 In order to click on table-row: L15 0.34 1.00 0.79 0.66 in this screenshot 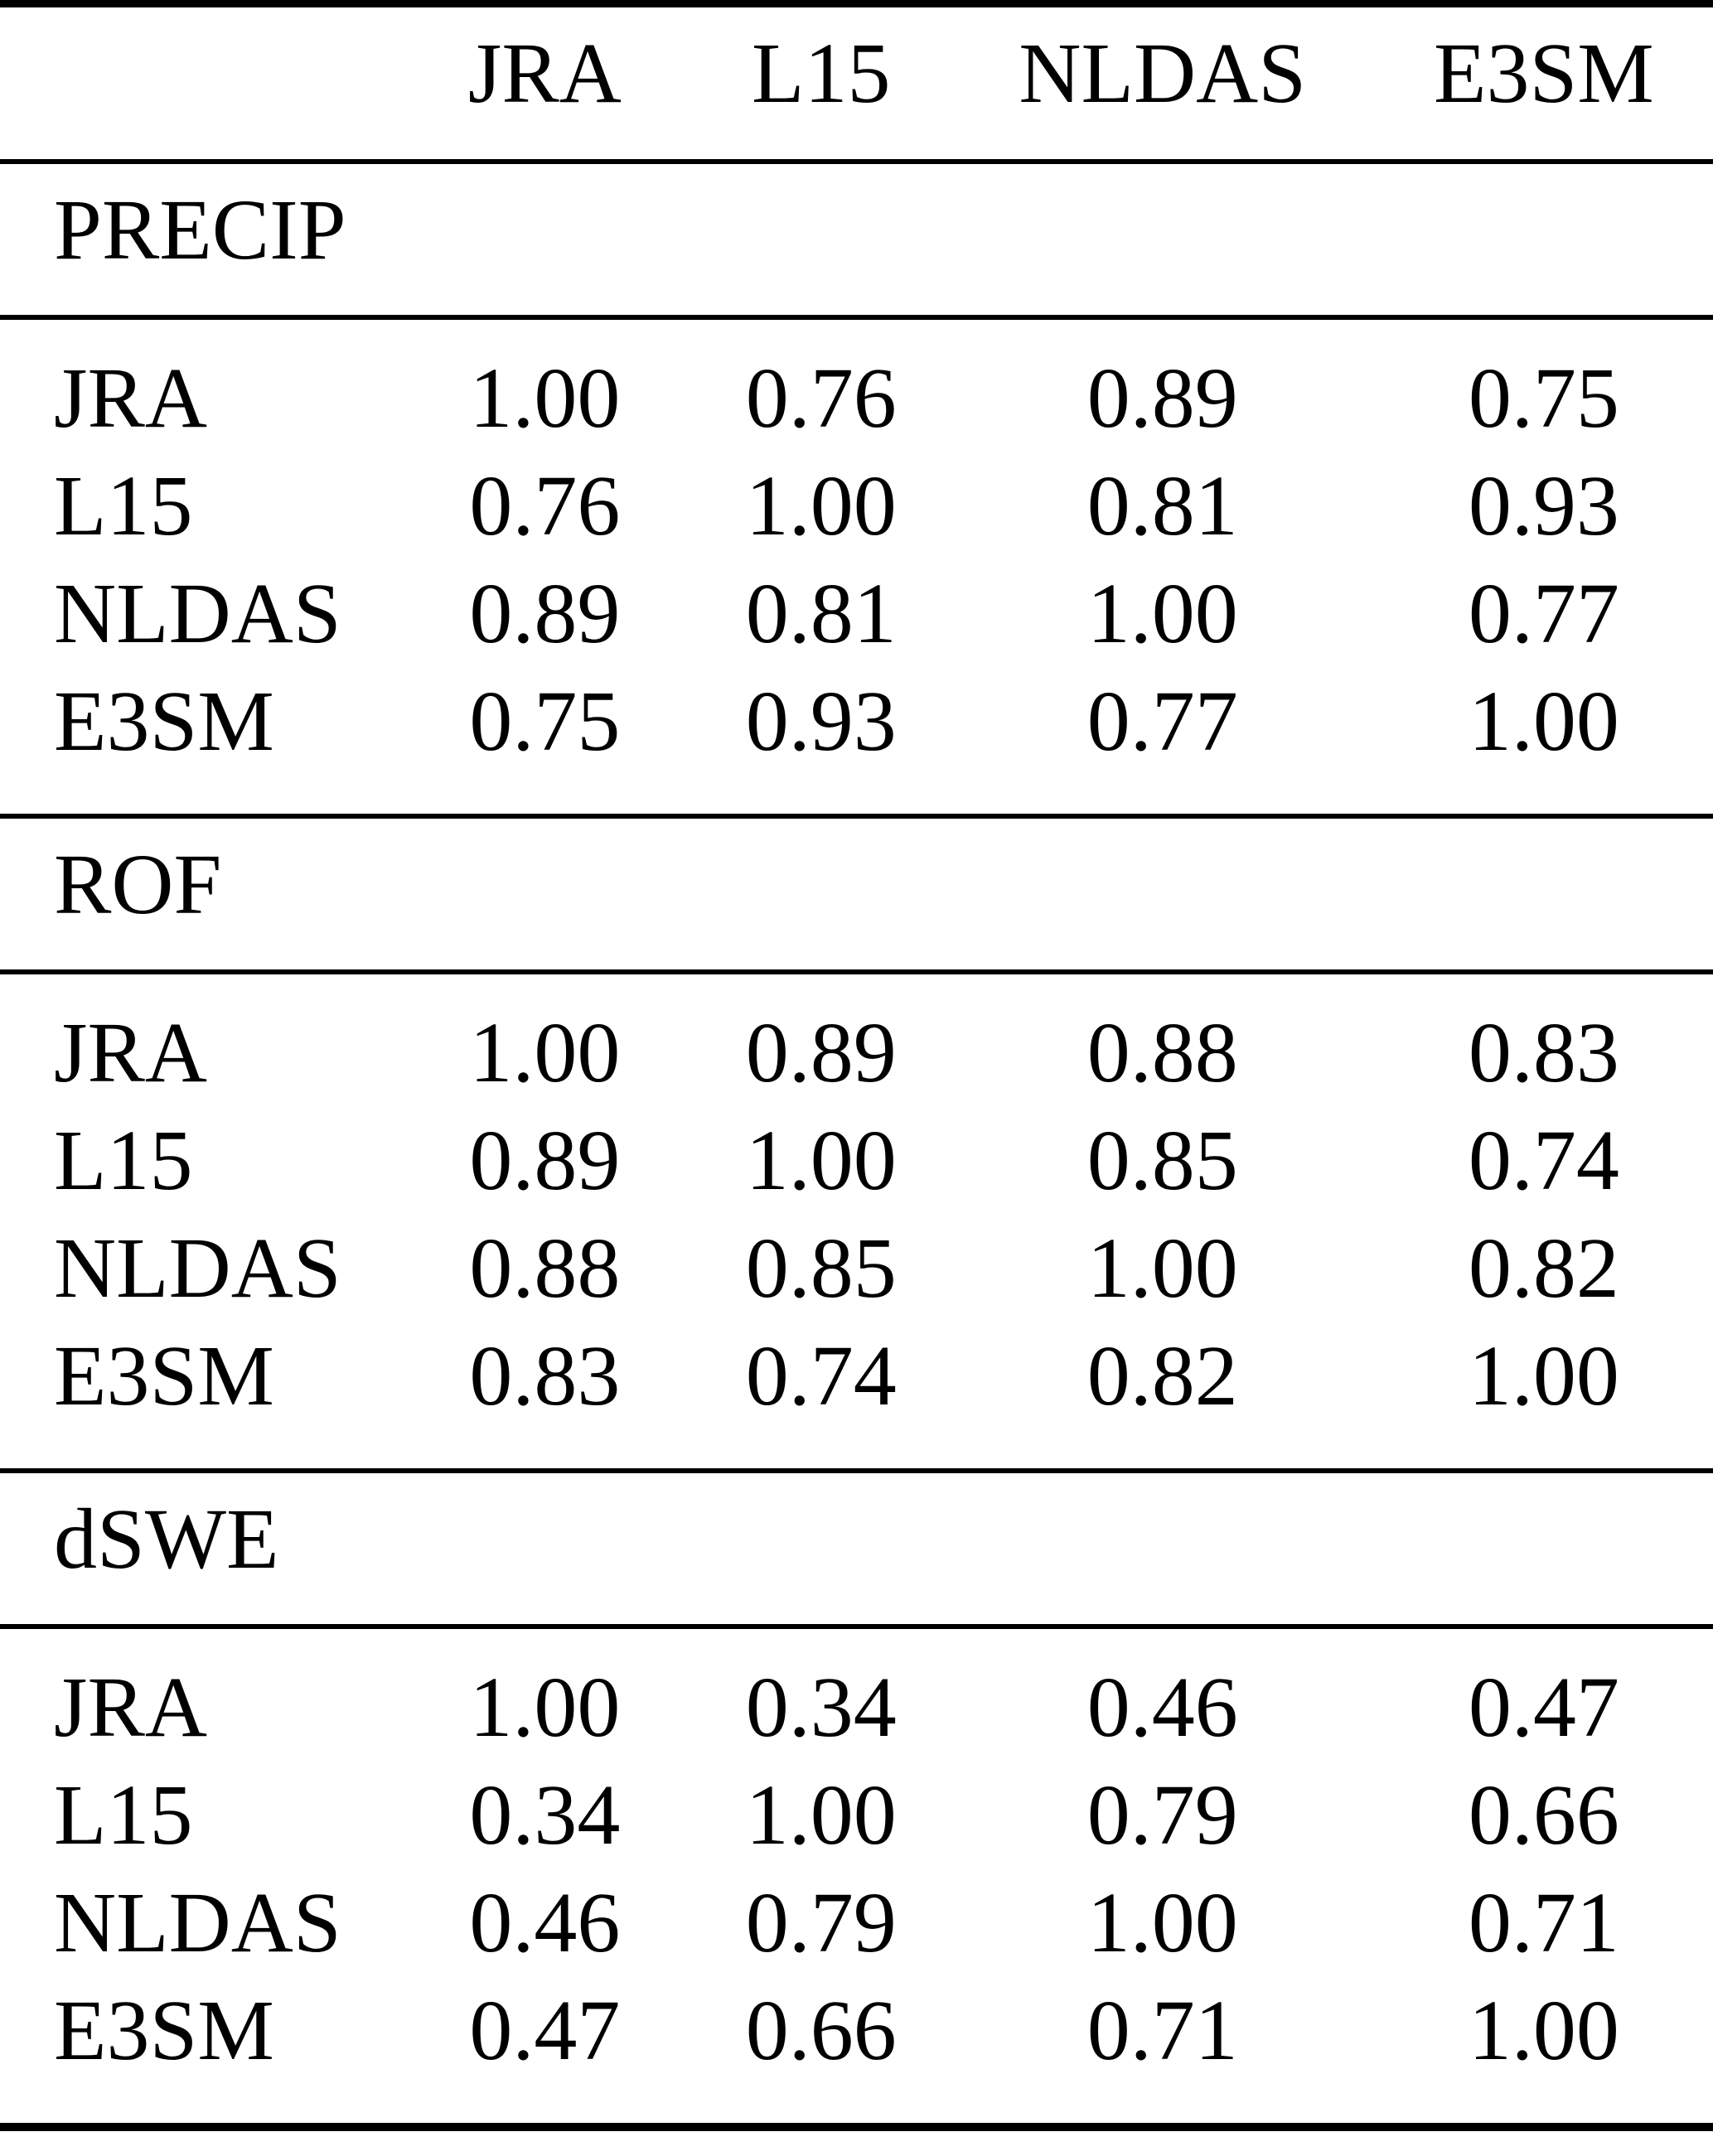, I will do `click(856, 1815)`.